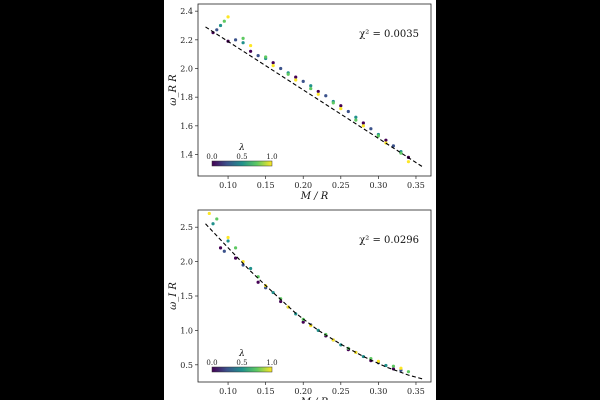  I want to click on y-tick-label: 1.6, so click(186, 126).